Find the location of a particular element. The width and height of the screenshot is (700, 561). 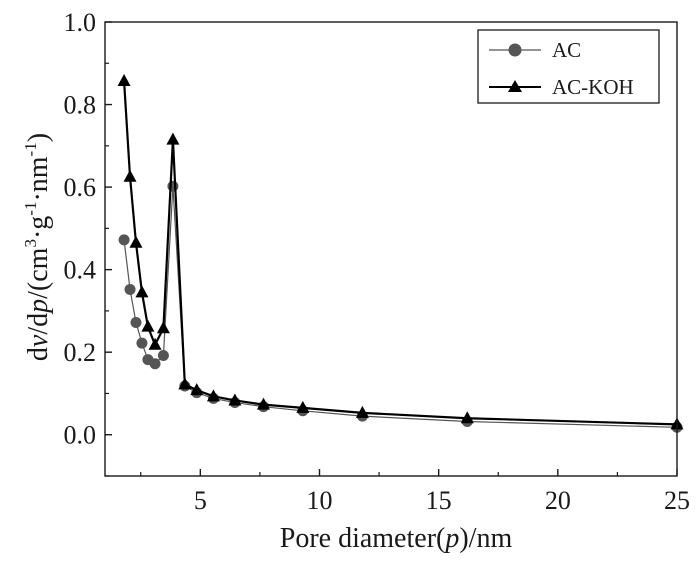

legend-label-ac: AC is located at coordinates (566, 50).